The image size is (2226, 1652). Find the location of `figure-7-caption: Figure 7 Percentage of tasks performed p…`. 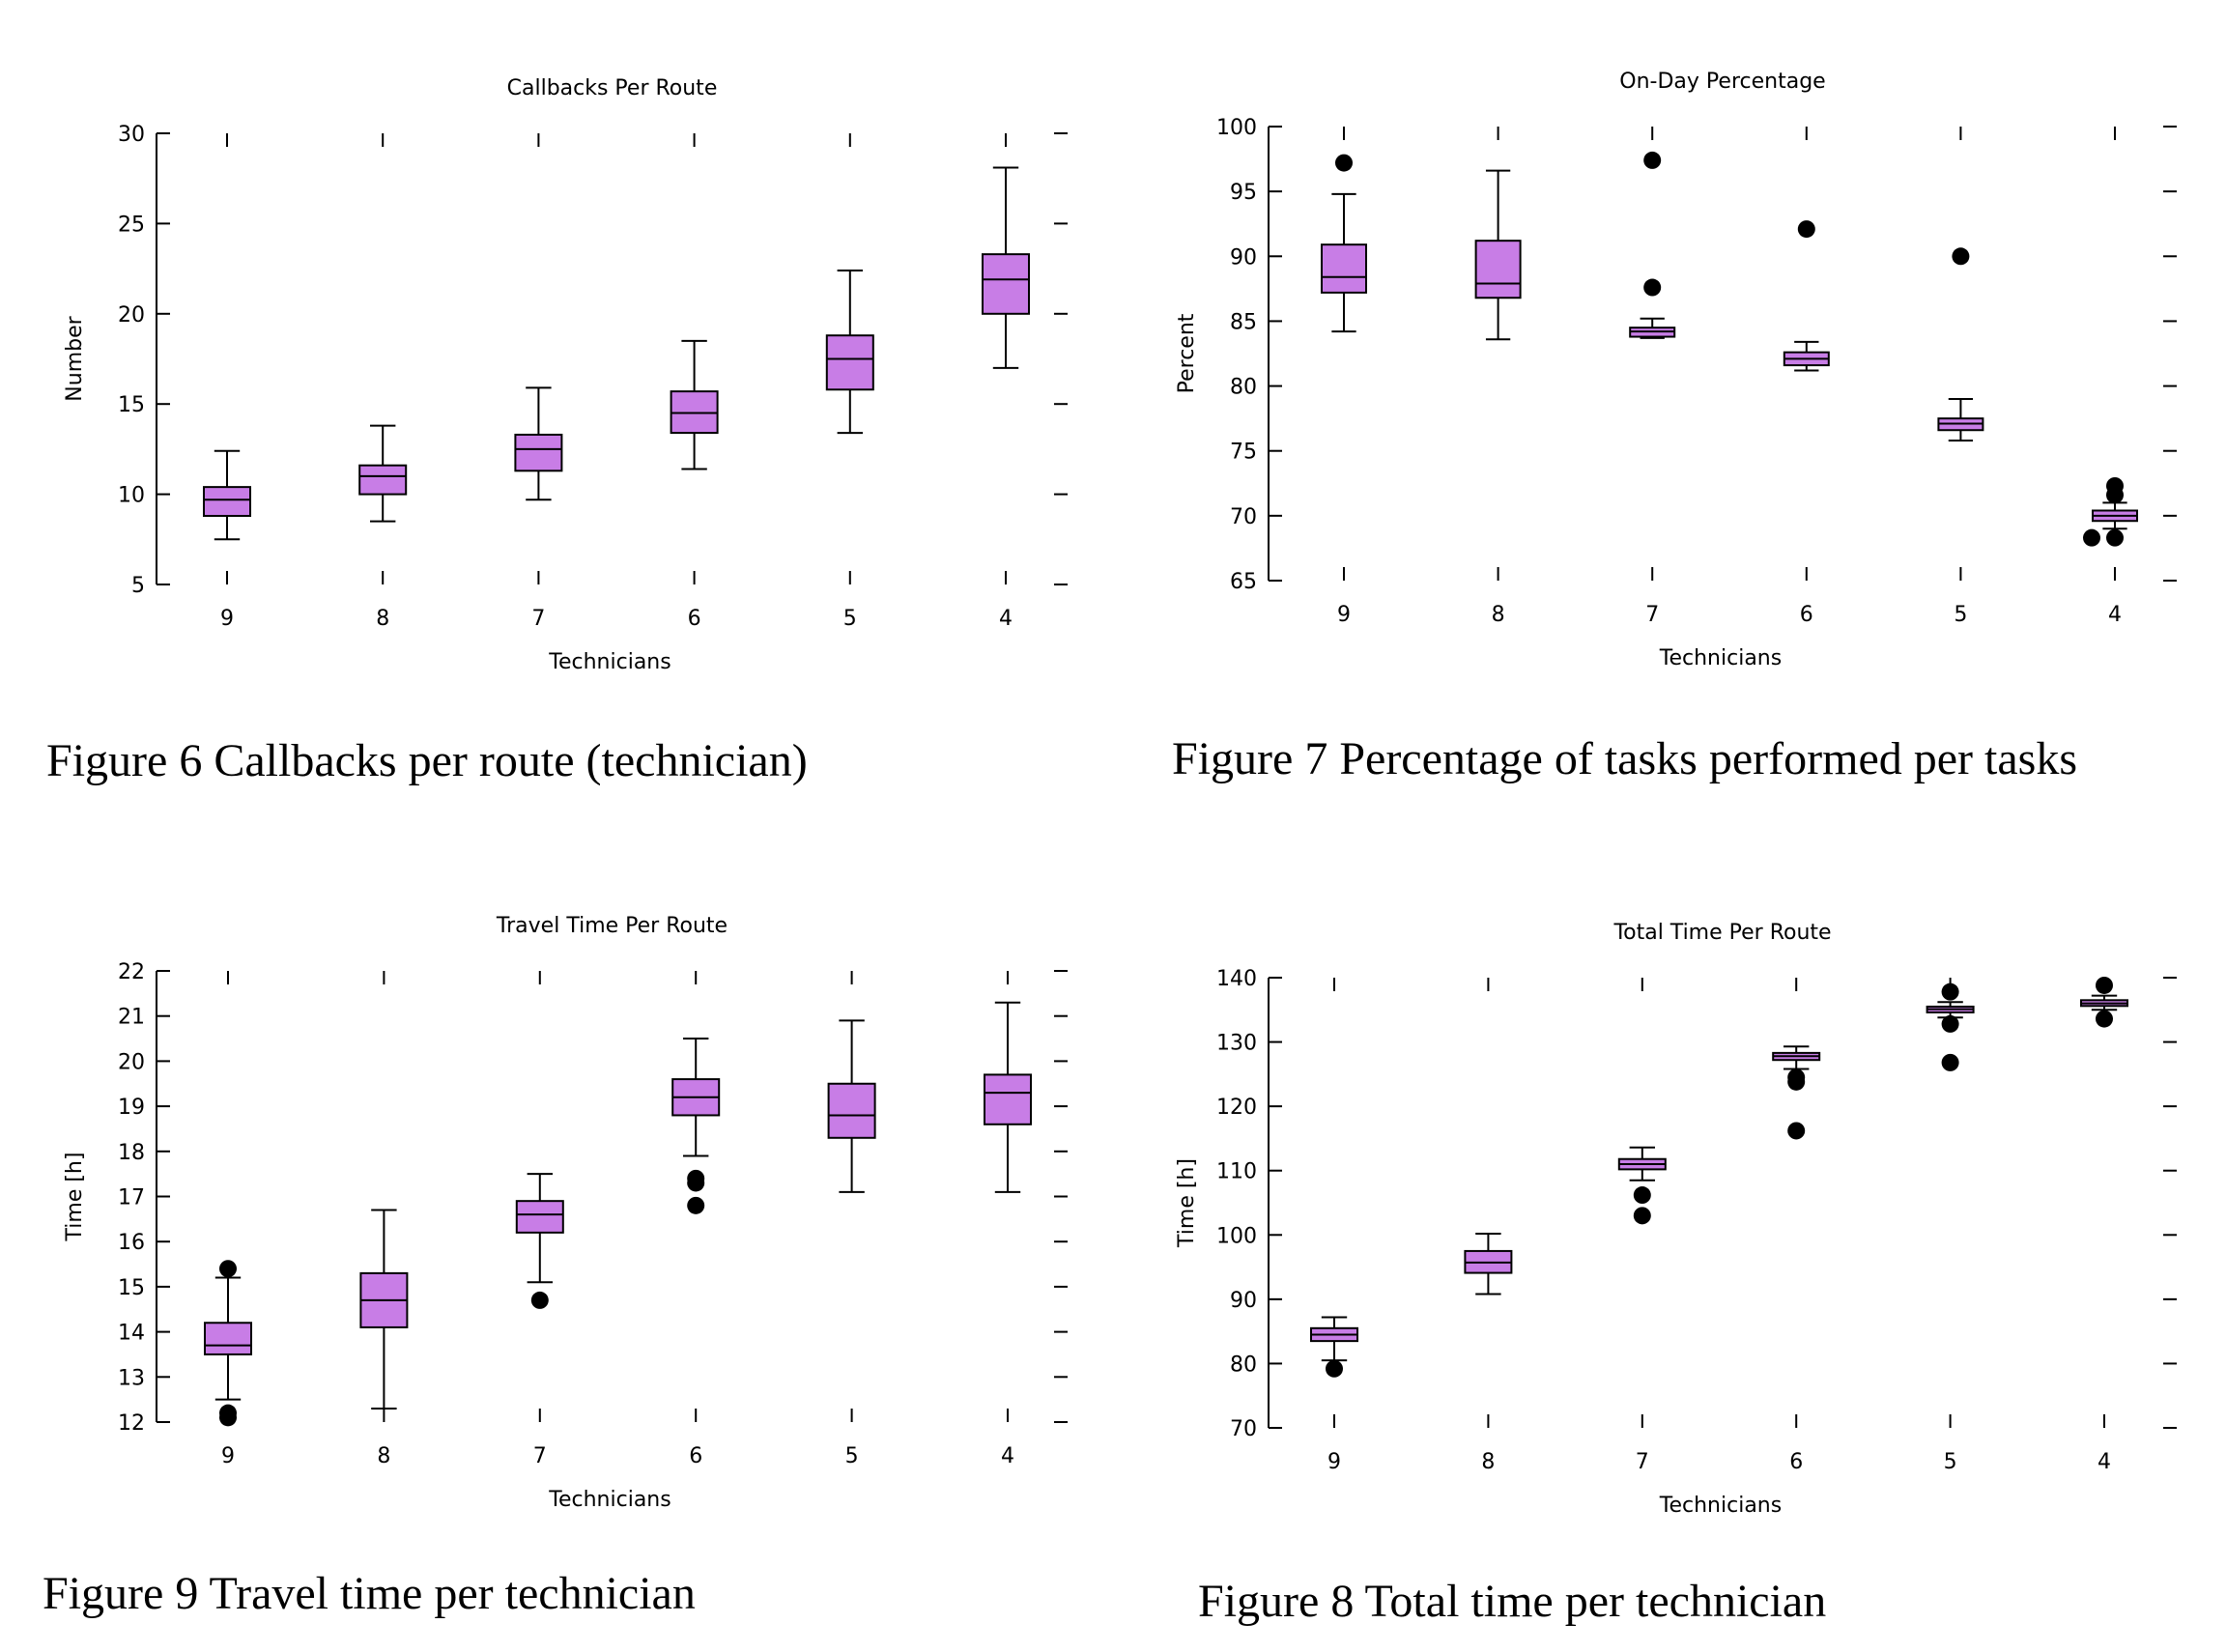

figure-7-caption: Figure 7 Percentage of tasks performed p… is located at coordinates (1625, 758).